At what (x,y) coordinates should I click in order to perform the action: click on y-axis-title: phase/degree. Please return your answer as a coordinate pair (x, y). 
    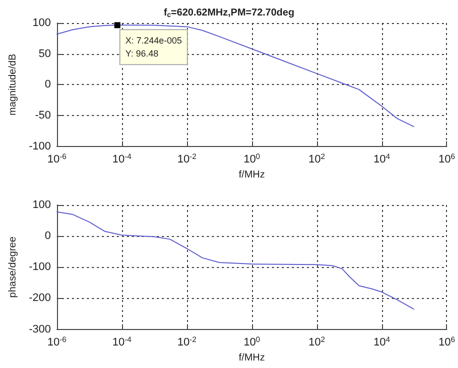
    Looking at the image, I should click on (13, 267).